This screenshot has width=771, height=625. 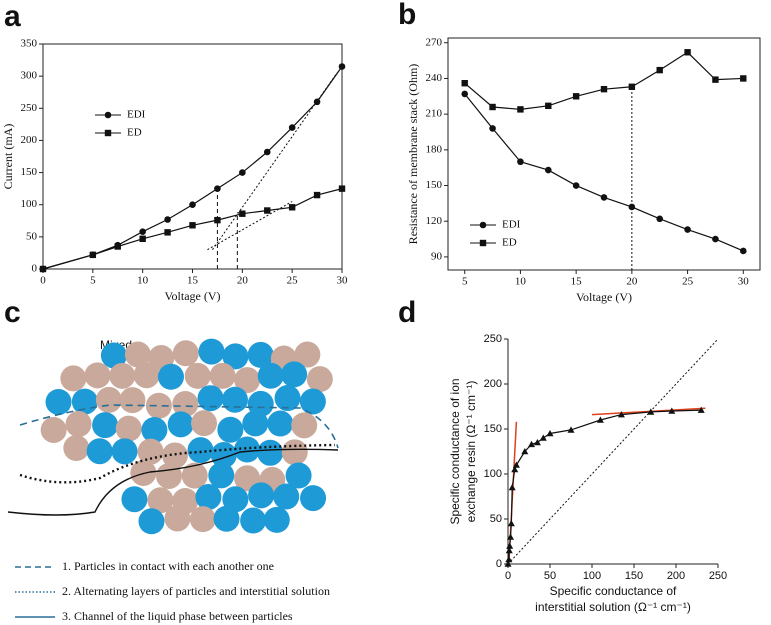 I want to click on x-tick-label: 0, so click(x=508, y=576).